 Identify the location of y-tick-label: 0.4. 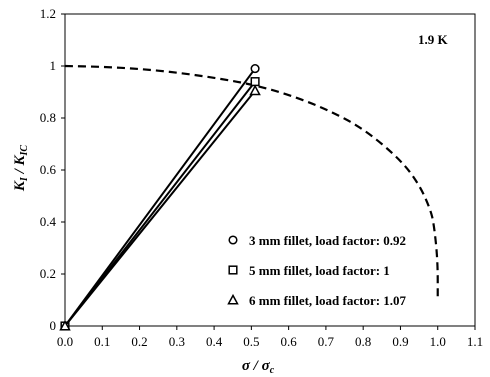
(48, 221).